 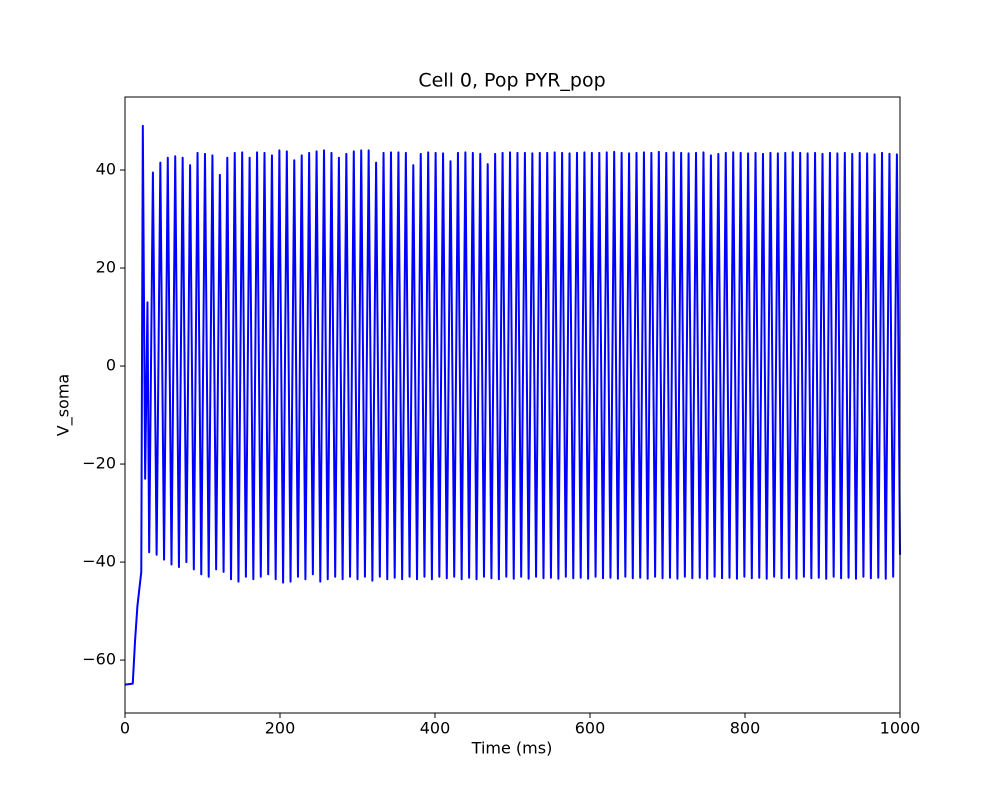 I want to click on x-tick-label: 1000, so click(x=900, y=728).